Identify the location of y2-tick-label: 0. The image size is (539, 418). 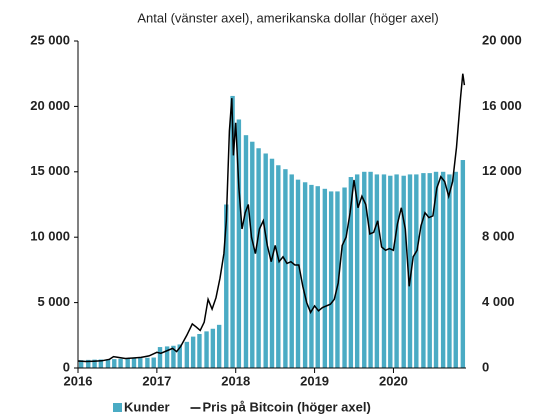
(485, 366).